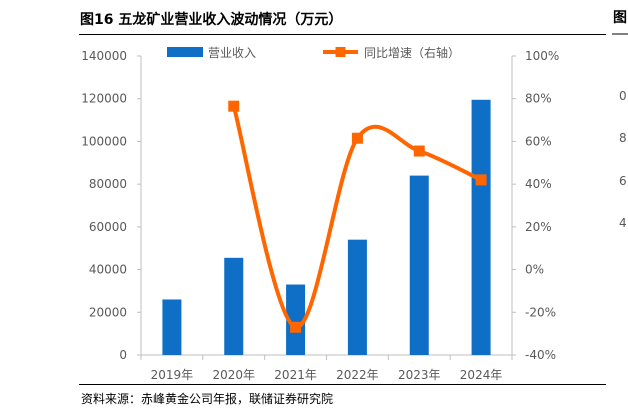  I want to click on left-tick-label: 120000, so click(104, 99).